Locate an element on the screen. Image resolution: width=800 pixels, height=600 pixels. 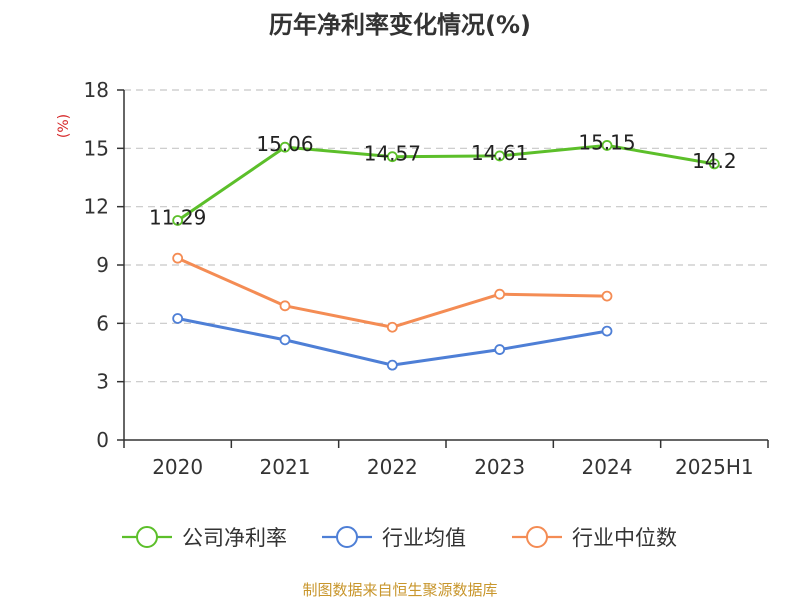
legend-label: 公司净利率 is located at coordinates (234, 538).